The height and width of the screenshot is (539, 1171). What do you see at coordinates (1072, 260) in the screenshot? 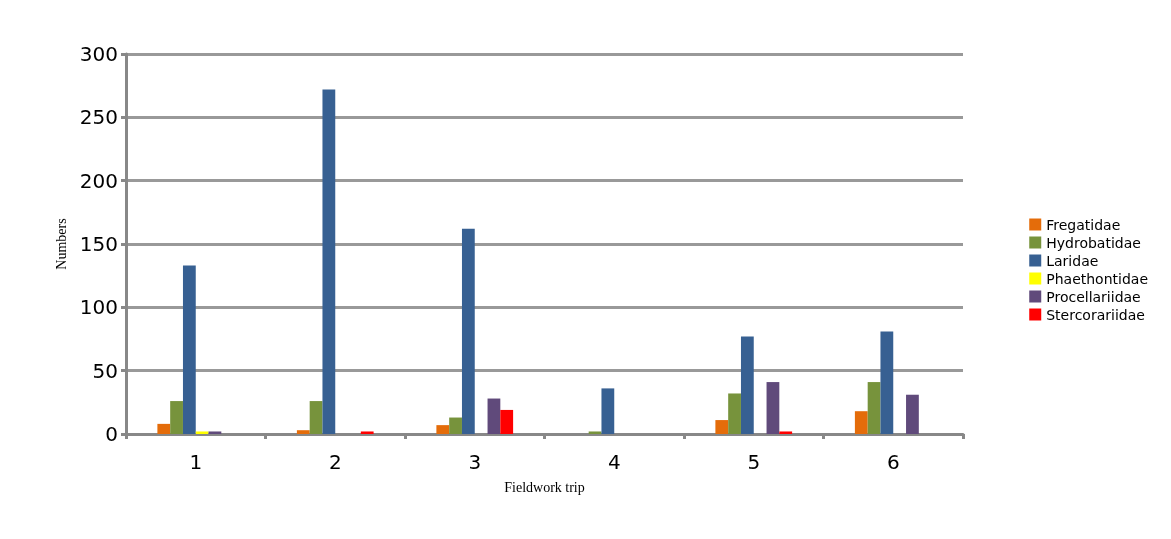
I see `legend-label: Laridae` at bounding box center [1072, 260].